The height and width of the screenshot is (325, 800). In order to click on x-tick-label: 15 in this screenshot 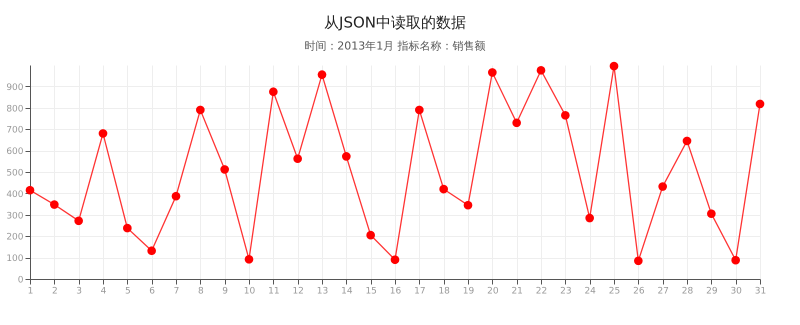, I will do `click(371, 291)`.